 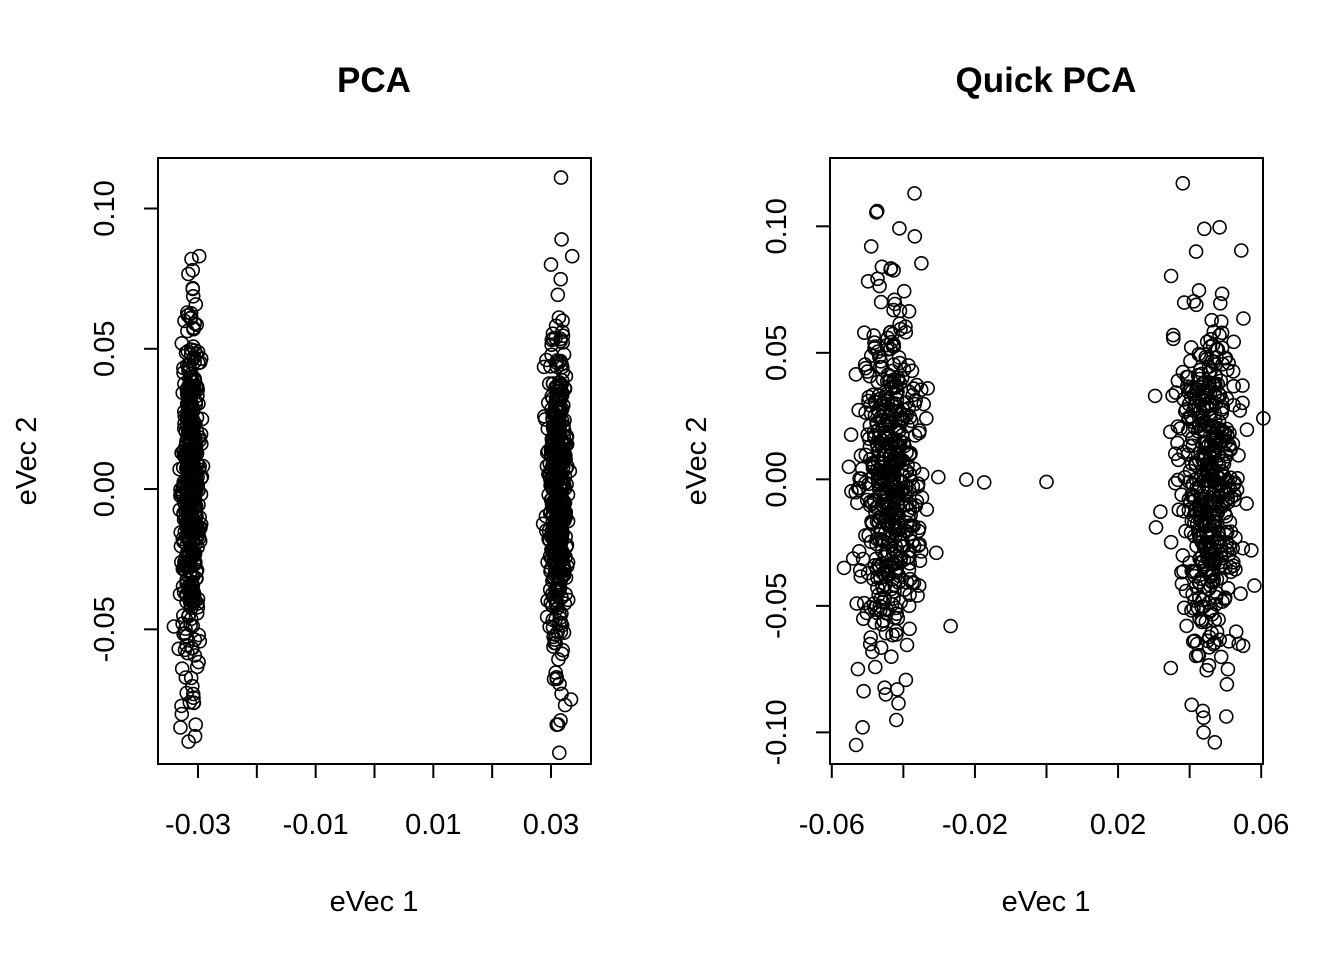 What do you see at coordinates (796, 481) in the screenshot?
I see `y-axis: -0.10 -0.05 0.00 0.05 0.10` at bounding box center [796, 481].